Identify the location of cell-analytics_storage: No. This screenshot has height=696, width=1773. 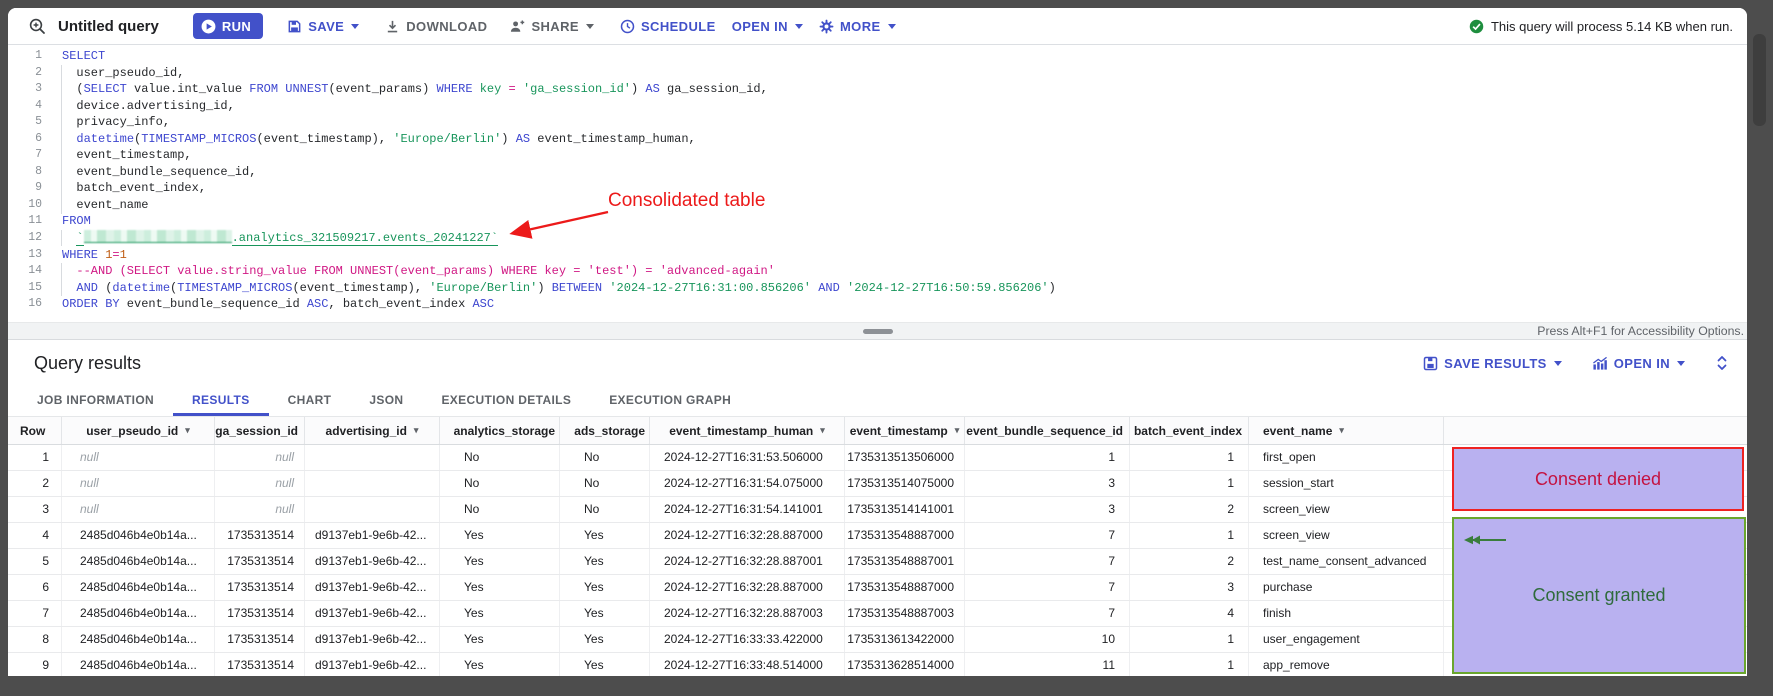
(500, 457).